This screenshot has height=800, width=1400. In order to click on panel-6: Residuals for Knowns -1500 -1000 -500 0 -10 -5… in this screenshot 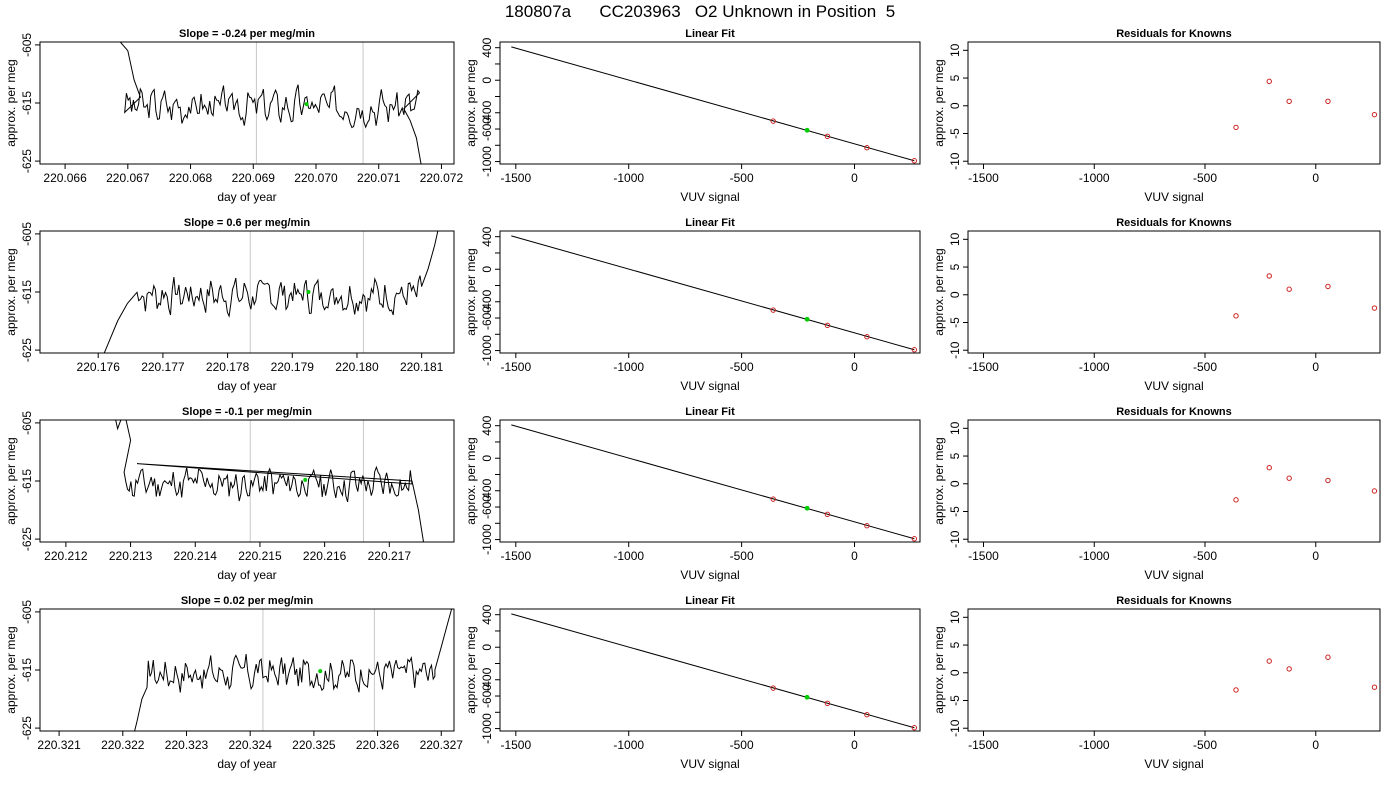, I will do `click(1156, 305)`.